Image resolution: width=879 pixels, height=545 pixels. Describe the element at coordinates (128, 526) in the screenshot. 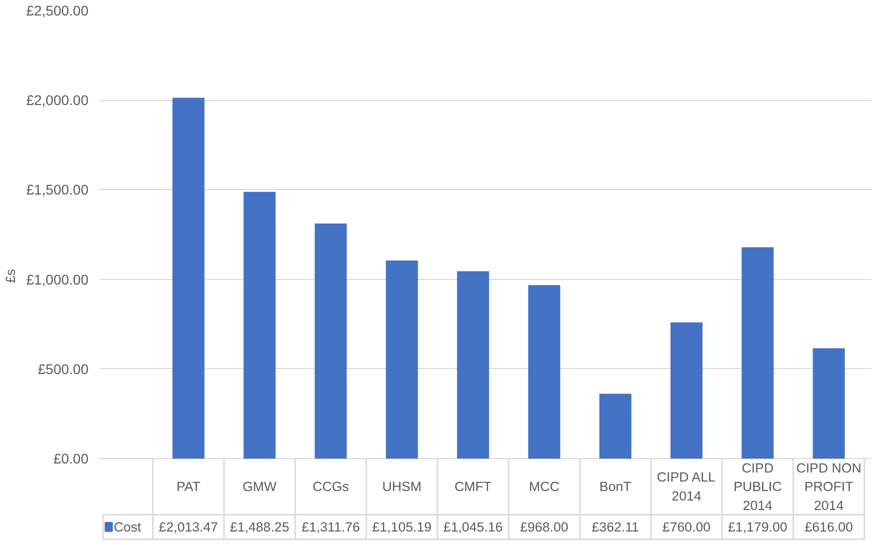

I see `legend-label: Cost` at that location.